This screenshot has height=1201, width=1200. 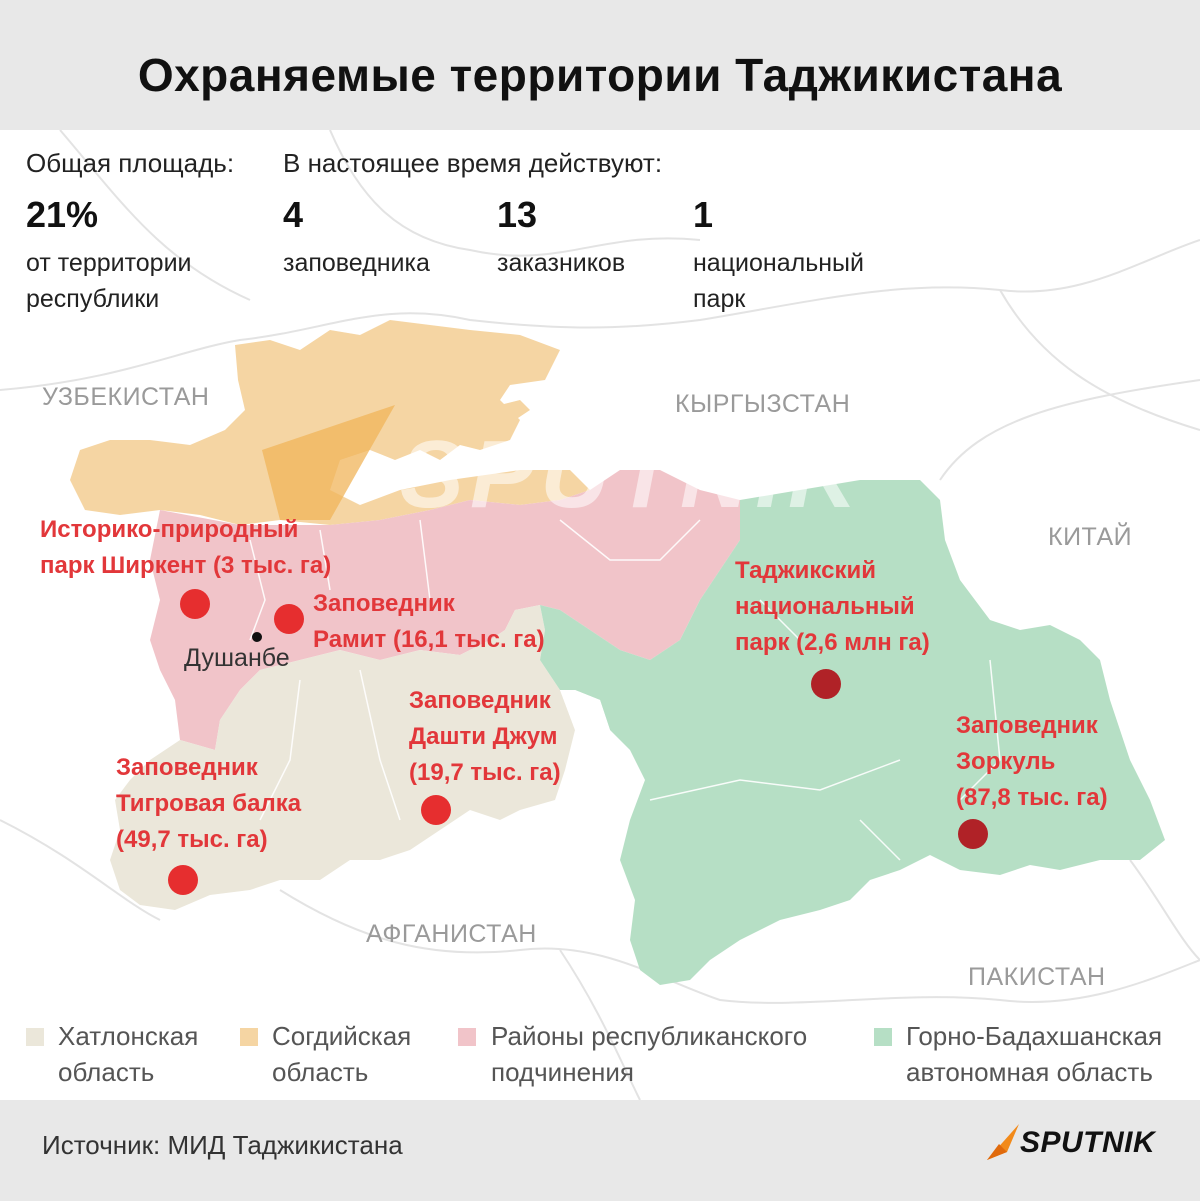 What do you see at coordinates (237, 658) in the screenshot?
I see `city-label-dushanbe: Душанбе` at bounding box center [237, 658].